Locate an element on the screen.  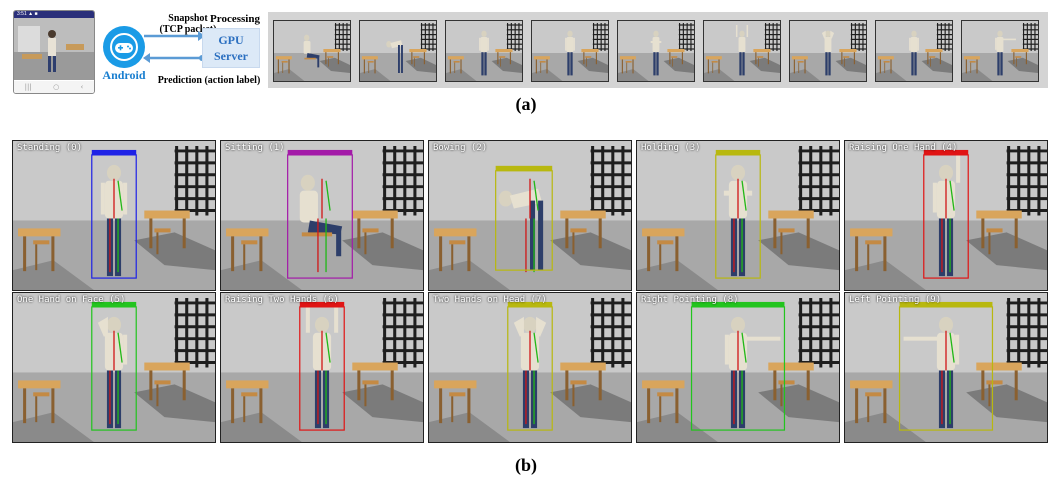
action-label: One Hand on Face (5) is located at coordinates (71, 300).